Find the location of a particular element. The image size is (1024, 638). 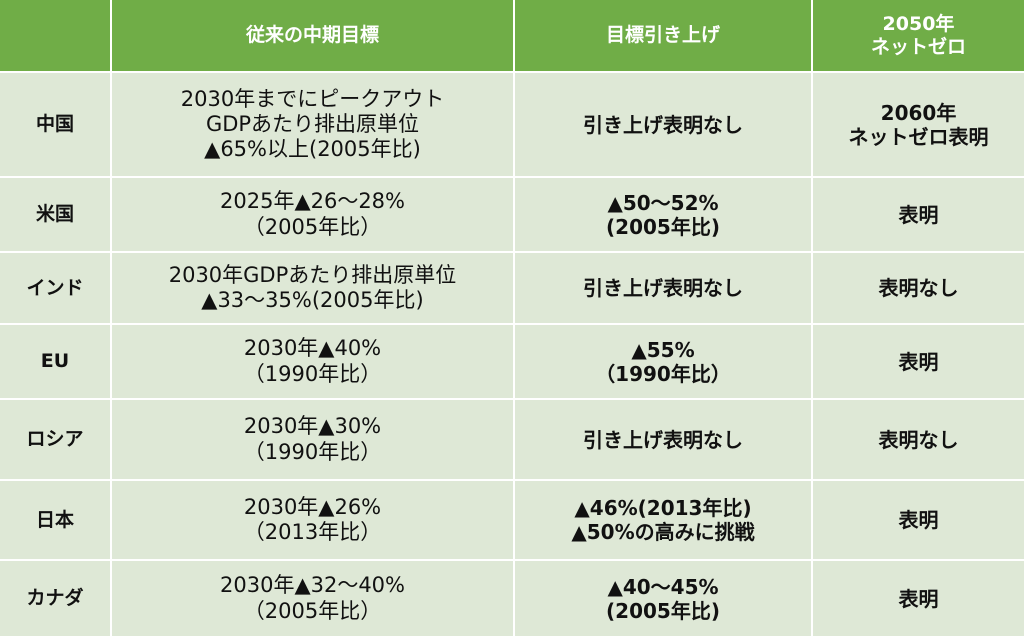

row-usa-country: 米国 is located at coordinates (56, 215).